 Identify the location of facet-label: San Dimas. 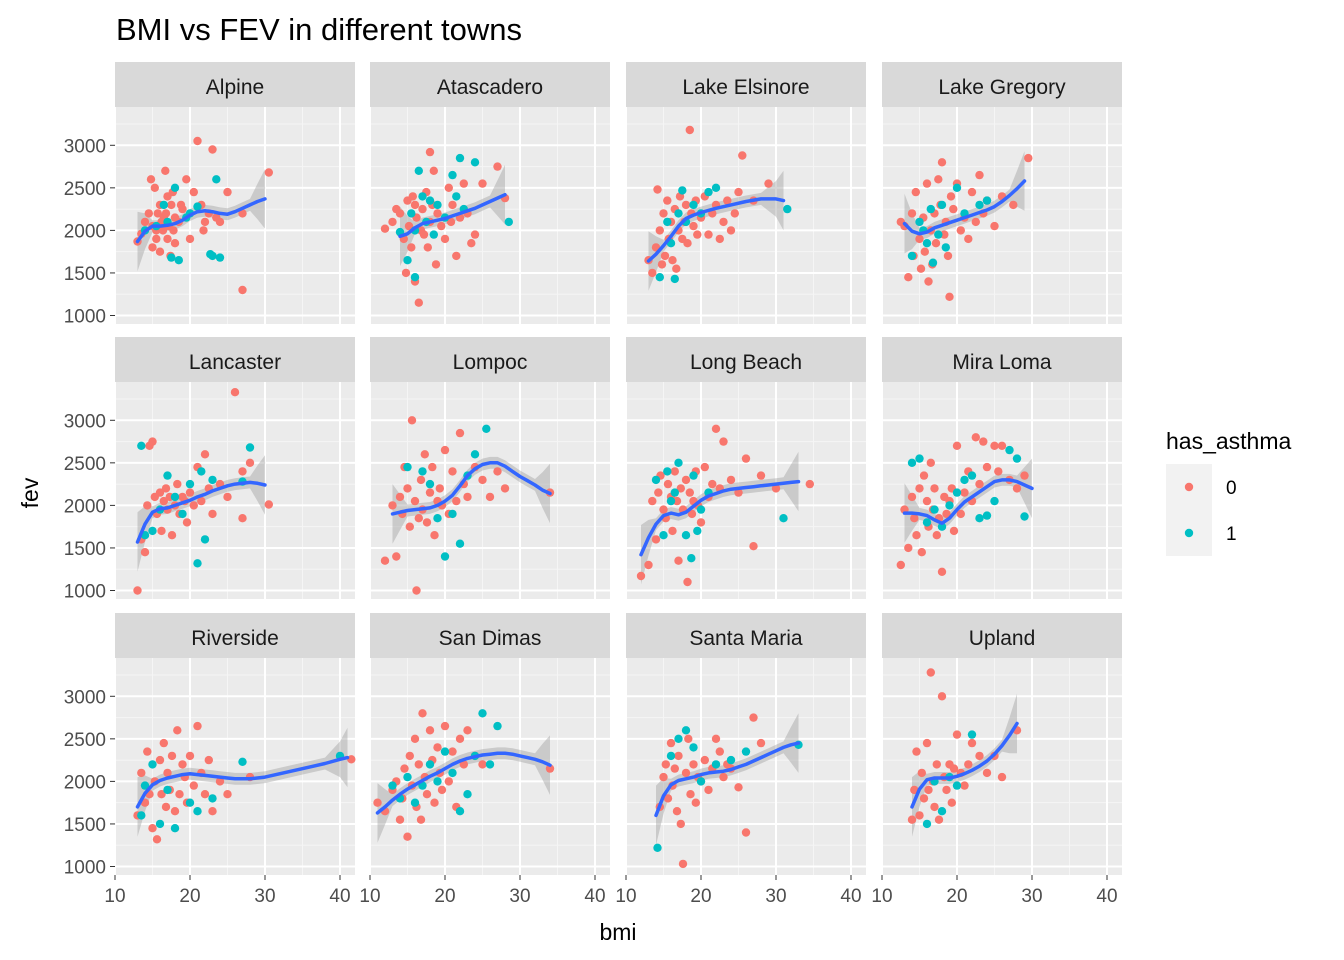
(490, 638).